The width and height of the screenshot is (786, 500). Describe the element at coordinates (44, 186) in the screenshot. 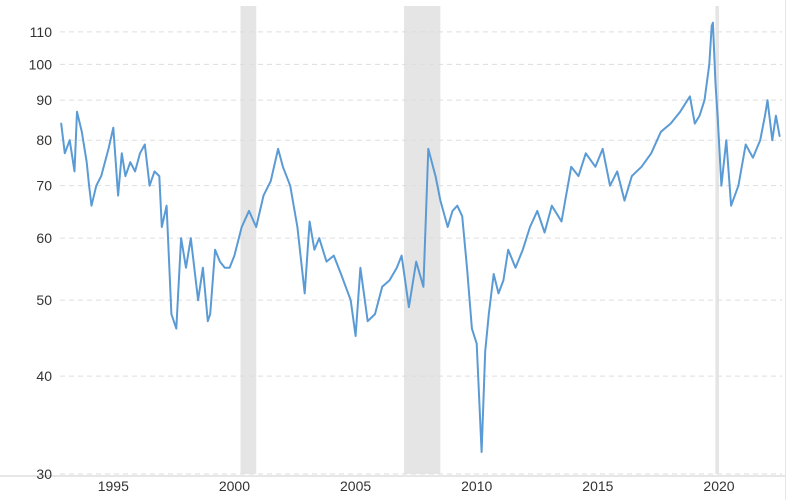

I see `y-tick-label-70: 70` at that location.